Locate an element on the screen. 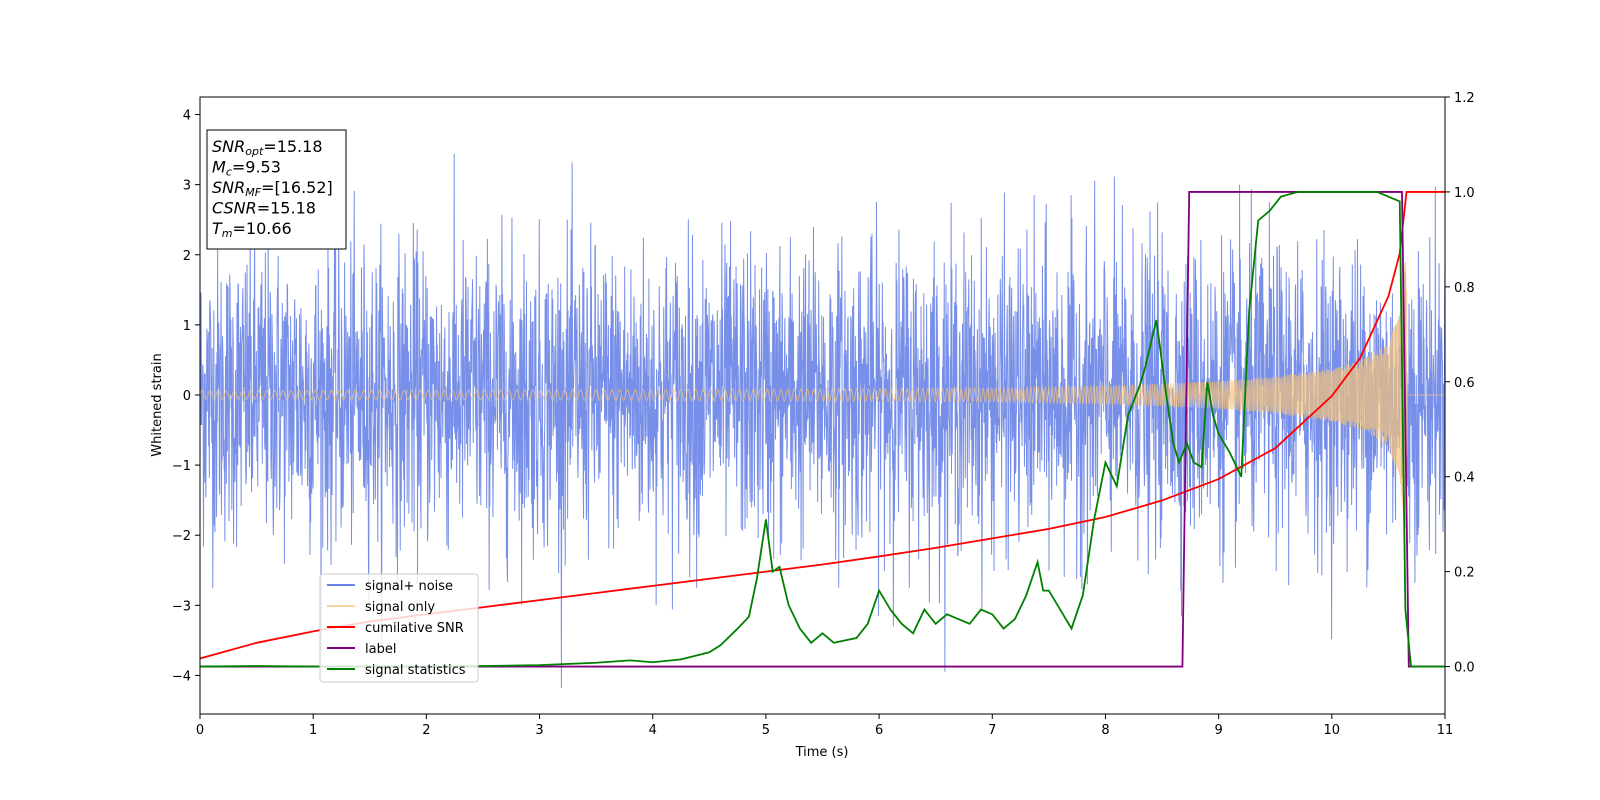  info-box-line: SNRopt=15.18 is located at coordinates (267, 147).